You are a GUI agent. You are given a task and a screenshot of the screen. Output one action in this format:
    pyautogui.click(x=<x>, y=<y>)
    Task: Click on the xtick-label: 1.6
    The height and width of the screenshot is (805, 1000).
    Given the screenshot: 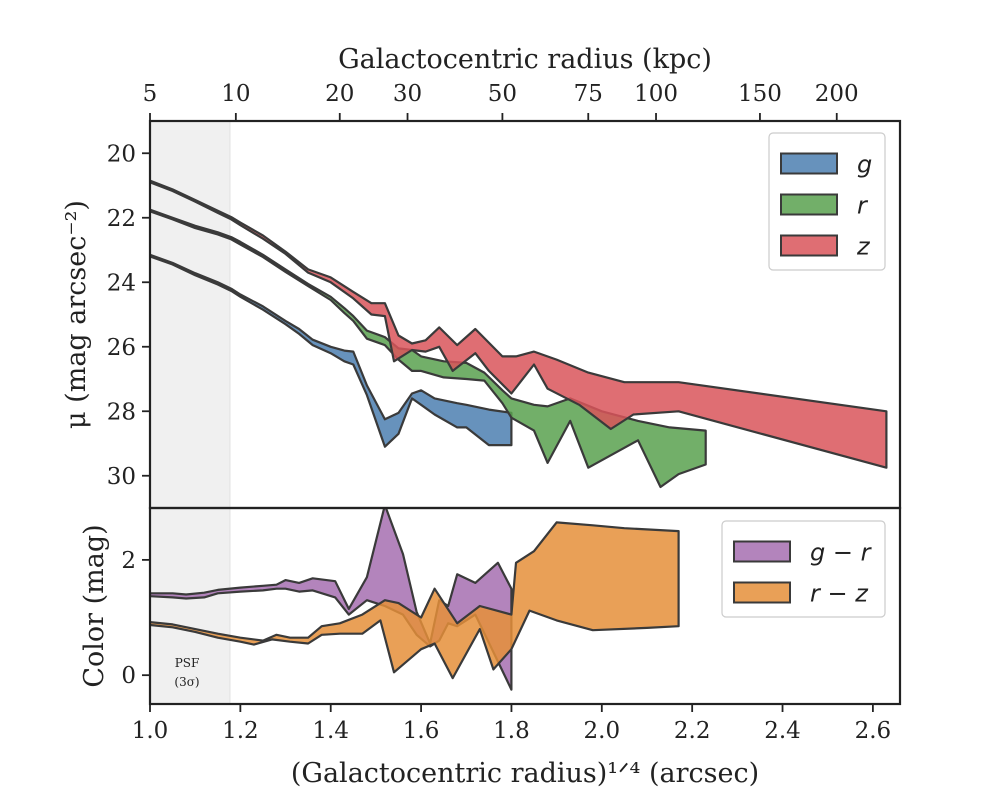 What is the action you would take?
    pyautogui.click(x=421, y=731)
    